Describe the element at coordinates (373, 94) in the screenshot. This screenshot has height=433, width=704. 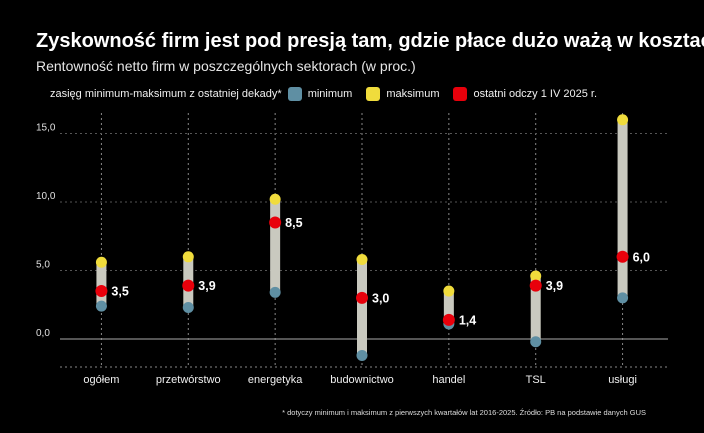
I see `legend-maximum-swatch` at that location.